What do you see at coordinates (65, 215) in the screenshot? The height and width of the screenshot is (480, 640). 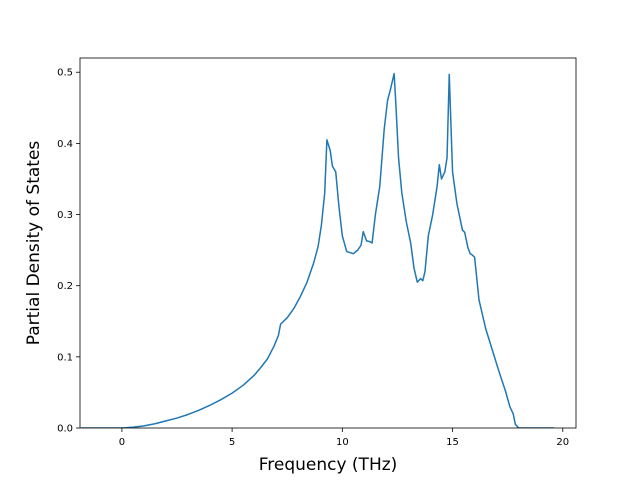 I see `y-tick-label: 0.3` at bounding box center [65, 215].